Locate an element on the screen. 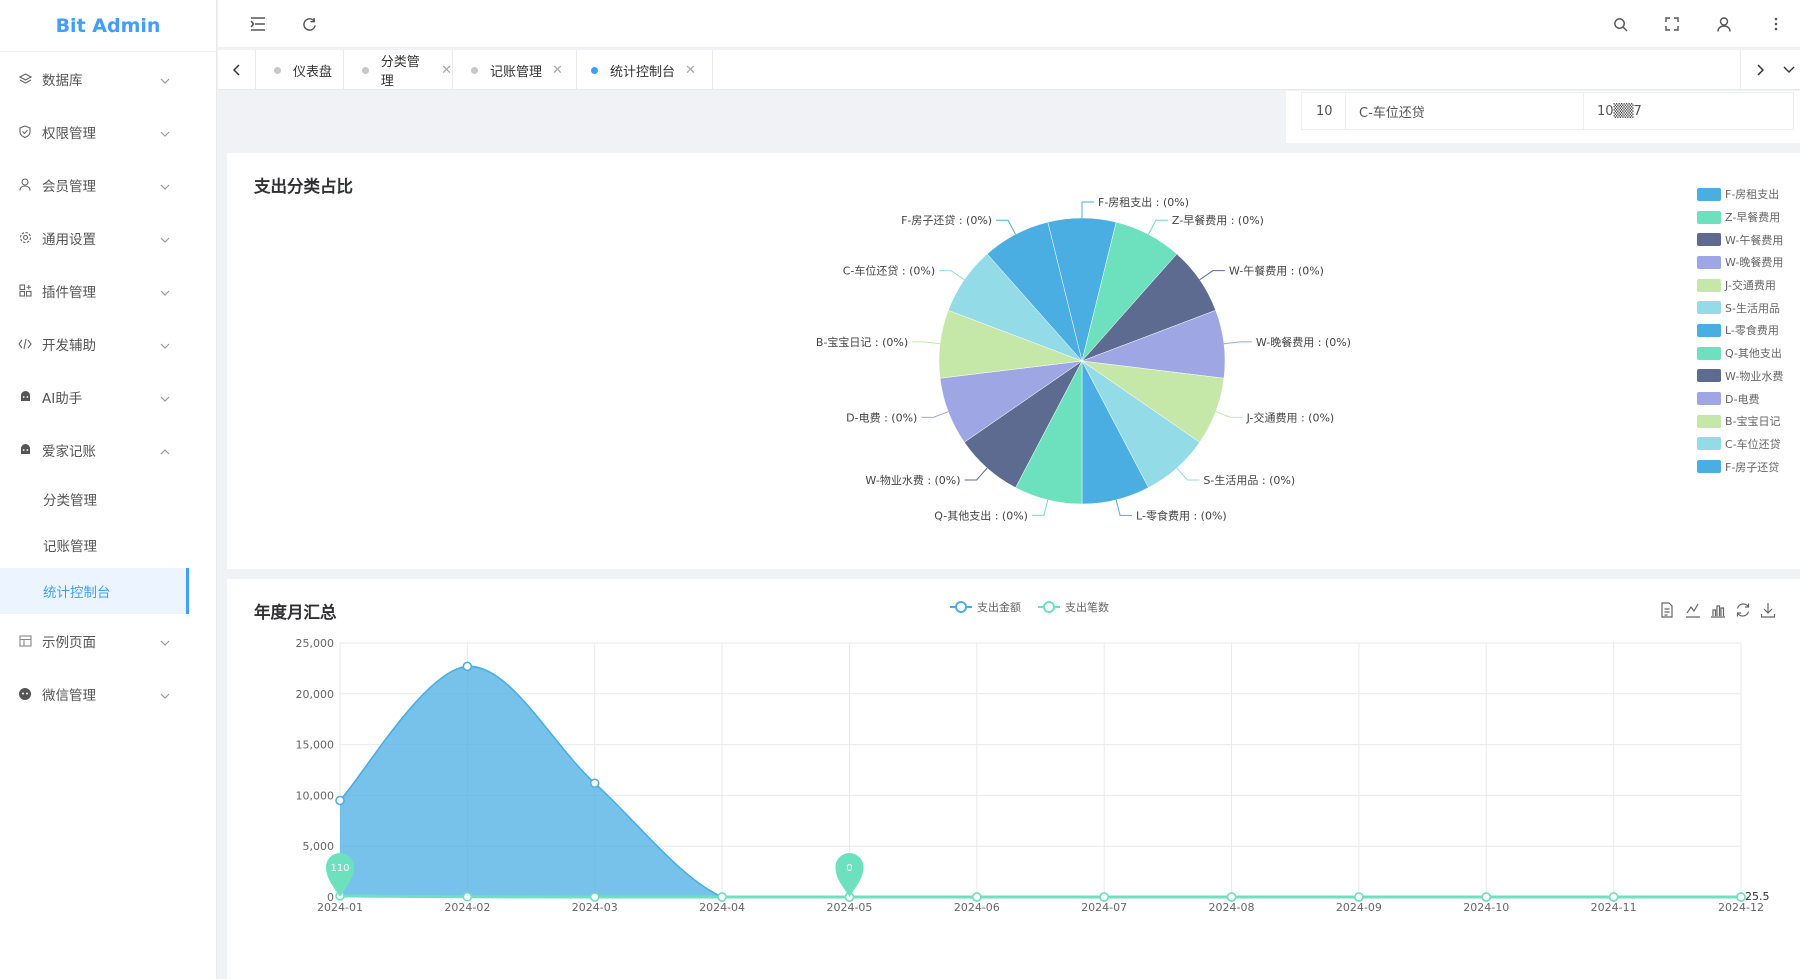 The height and width of the screenshot is (979, 1800). menu-fold-icon is located at coordinates (258, 24).